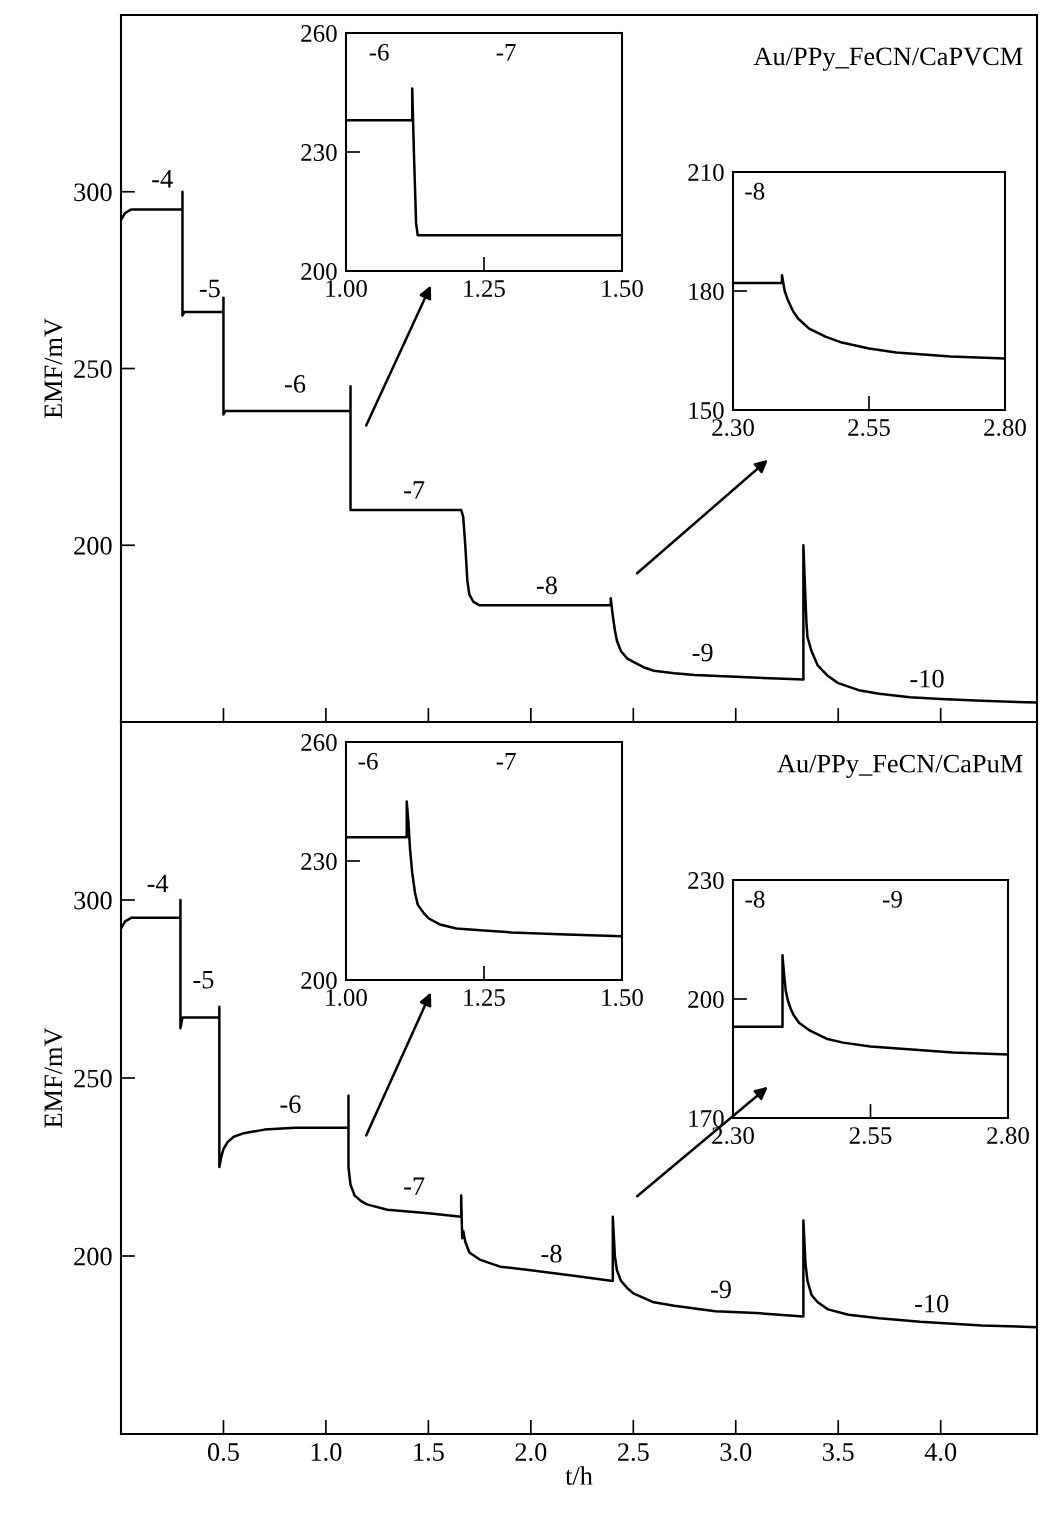 The height and width of the screenshot is (1524, 1042). What do you see at coordinates (838, 1452) in the screenshot?
I see `x-tick-label: 3.5` at bounding box center [838, 1452].